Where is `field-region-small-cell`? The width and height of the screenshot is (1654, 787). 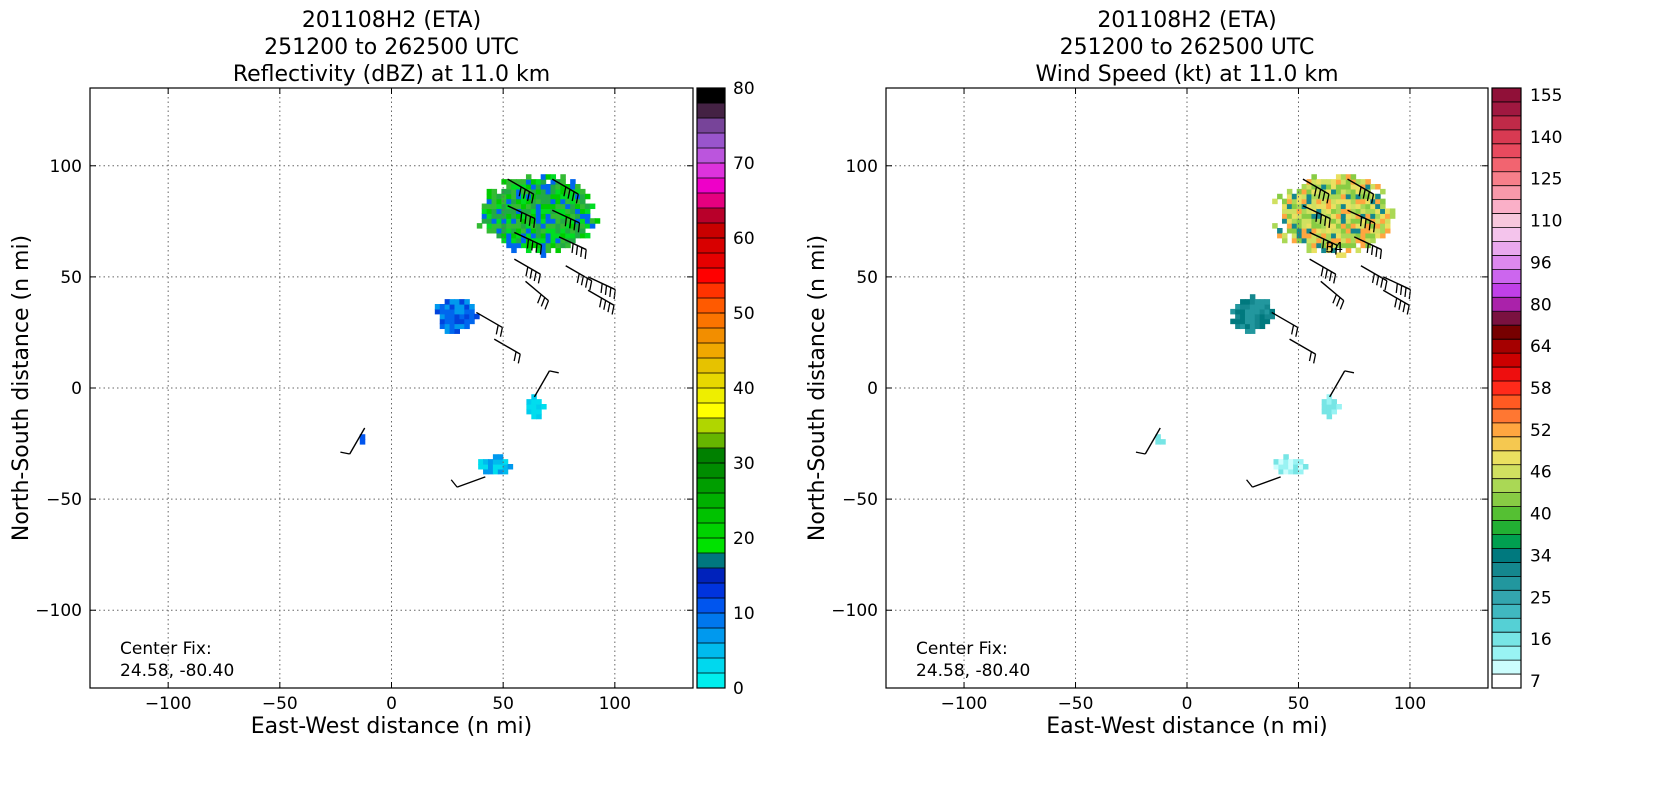
field-region-small-cell is located at coordinates (362, 439).